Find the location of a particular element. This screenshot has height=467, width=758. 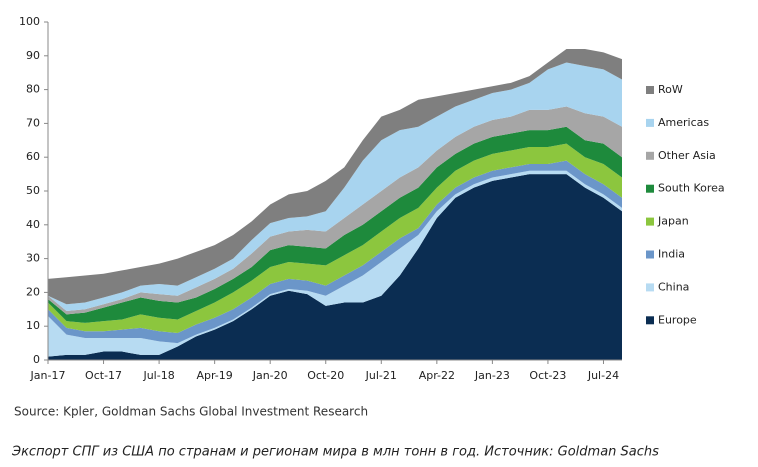

legend-label: Europe is located at coordinates (677, 319).